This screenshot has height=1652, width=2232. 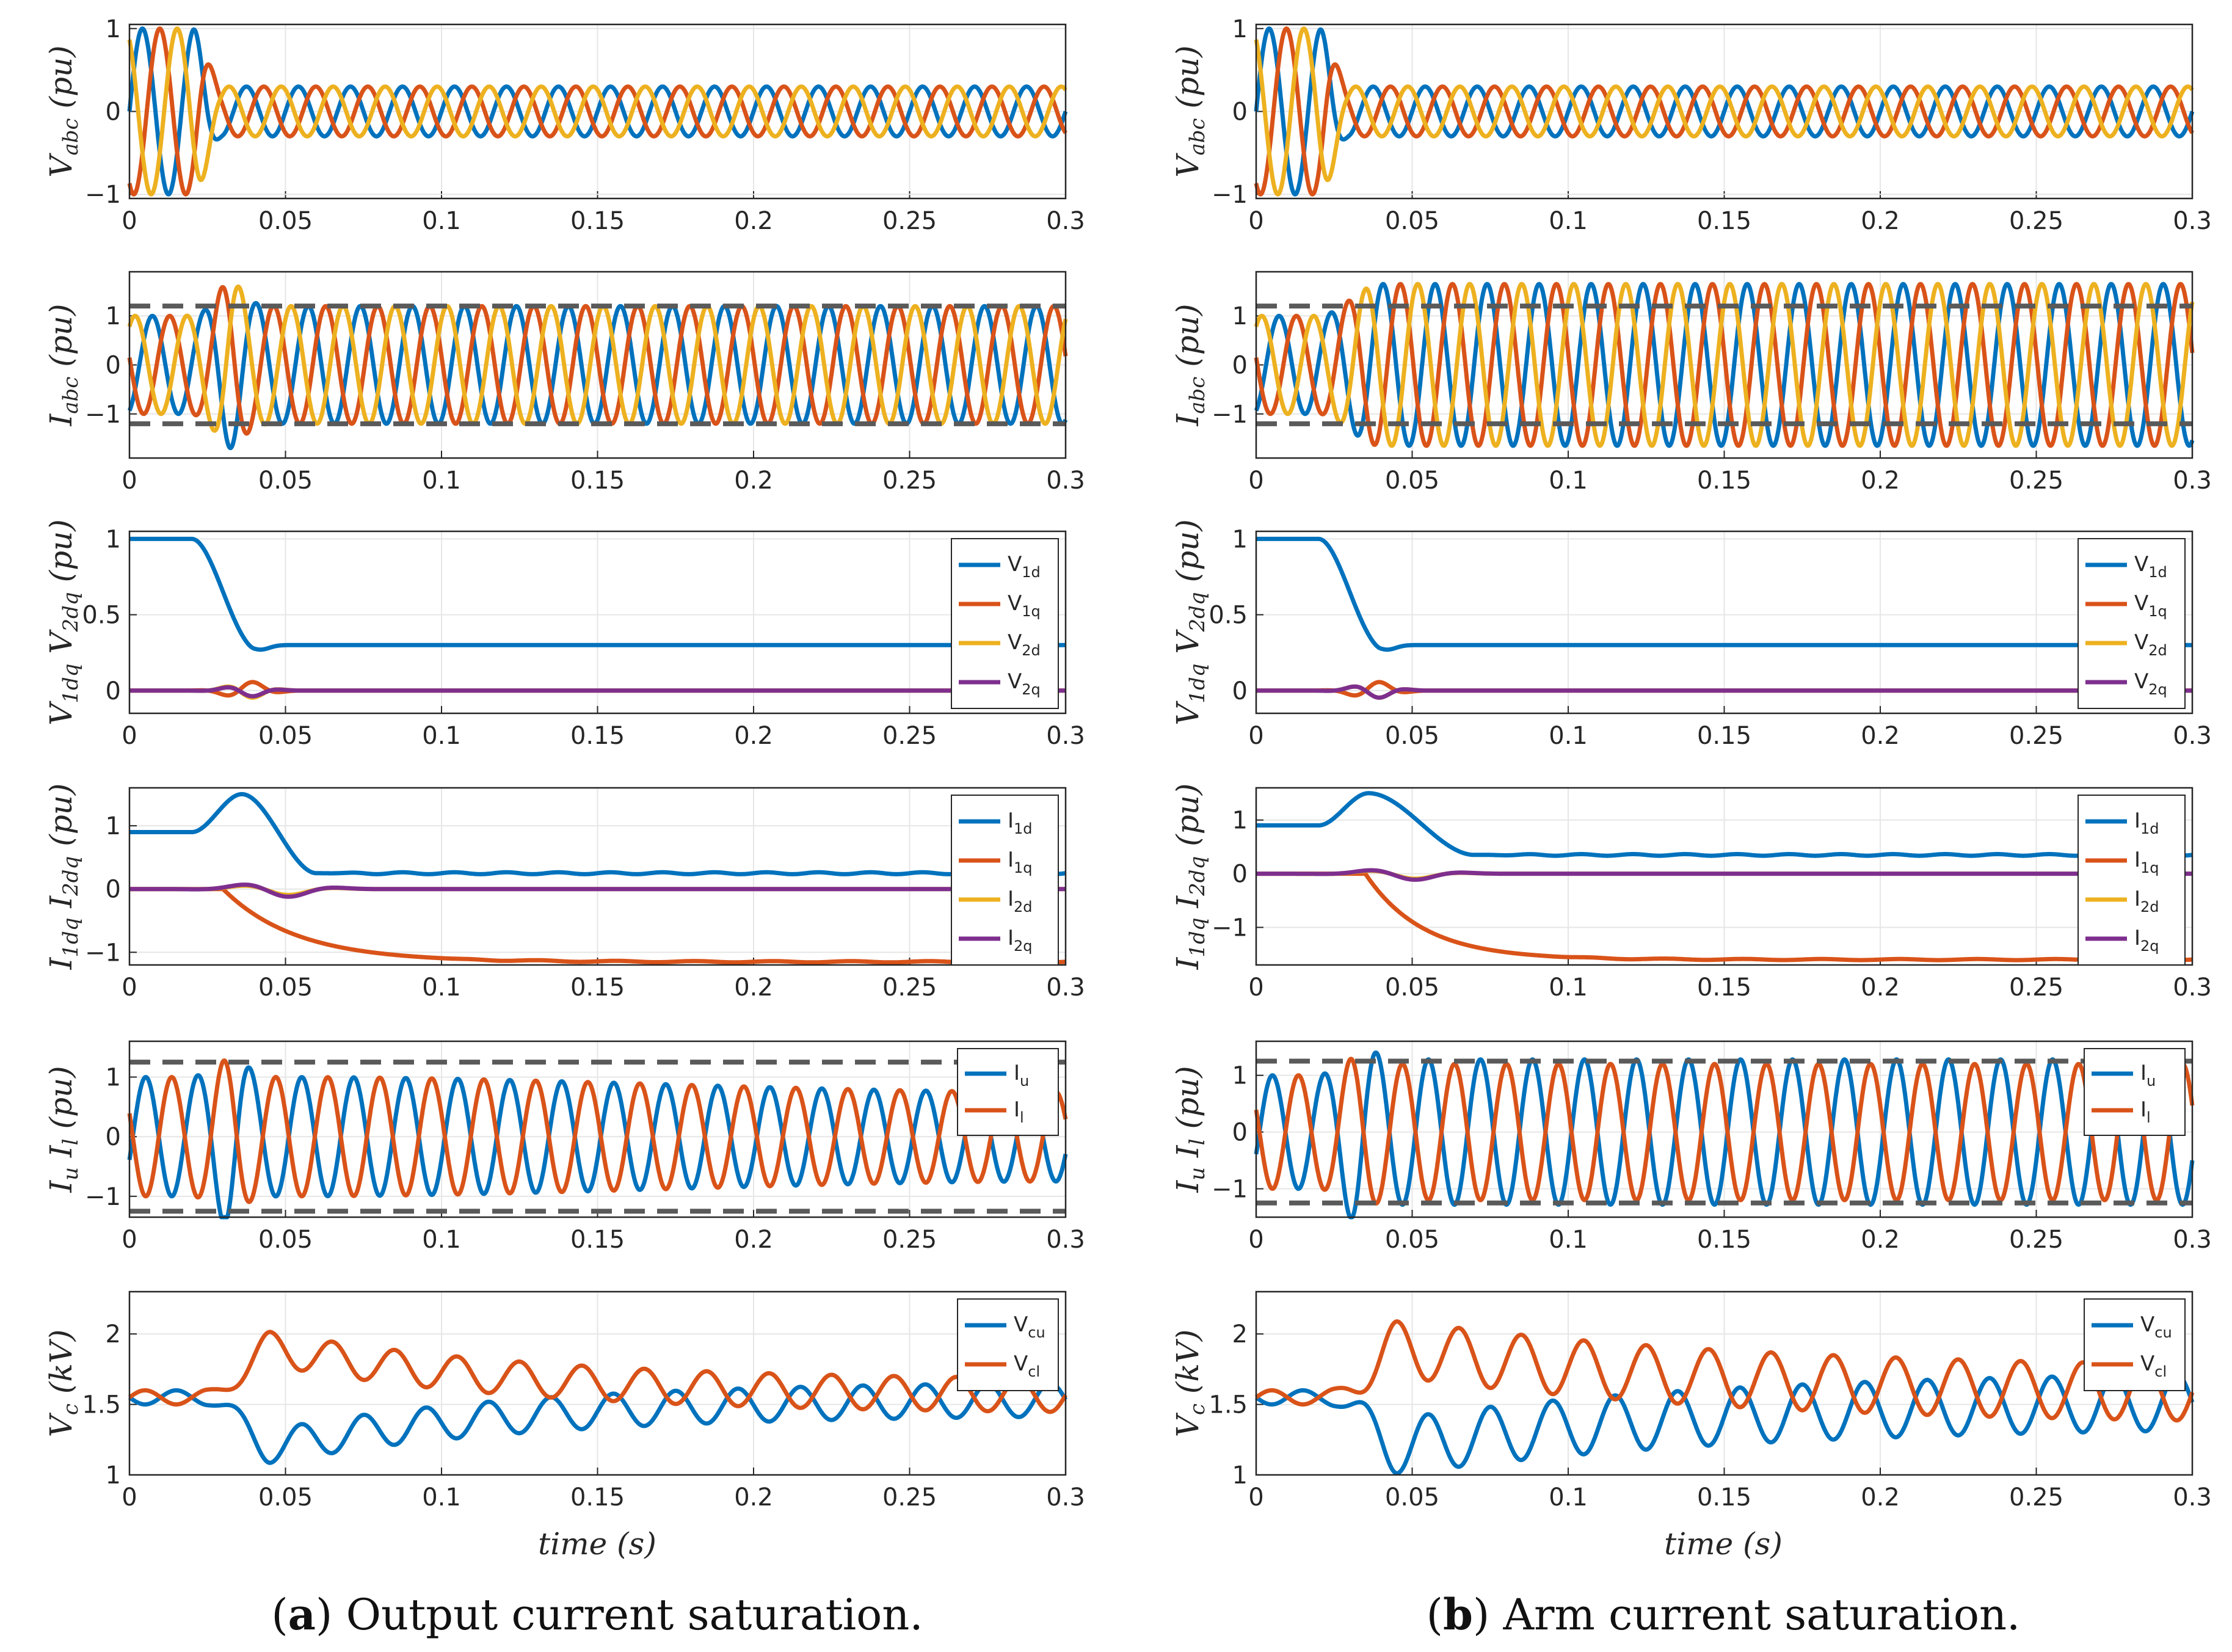 I want to click on series-line-Ib, so click(x=1725, y=365).